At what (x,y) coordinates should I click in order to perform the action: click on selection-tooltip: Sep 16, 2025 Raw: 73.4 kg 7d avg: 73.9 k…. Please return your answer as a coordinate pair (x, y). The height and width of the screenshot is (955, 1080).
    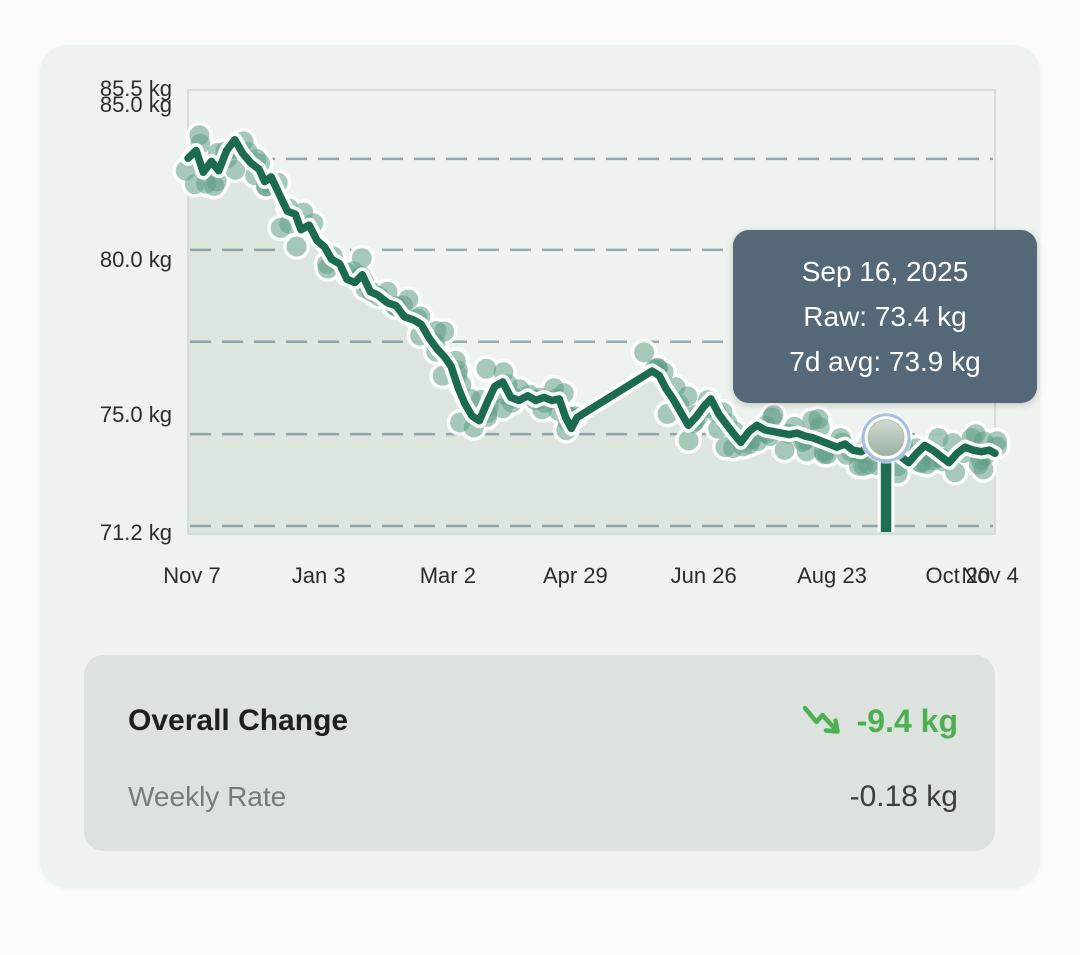
    Looking at the image, I should click on (885, 316).